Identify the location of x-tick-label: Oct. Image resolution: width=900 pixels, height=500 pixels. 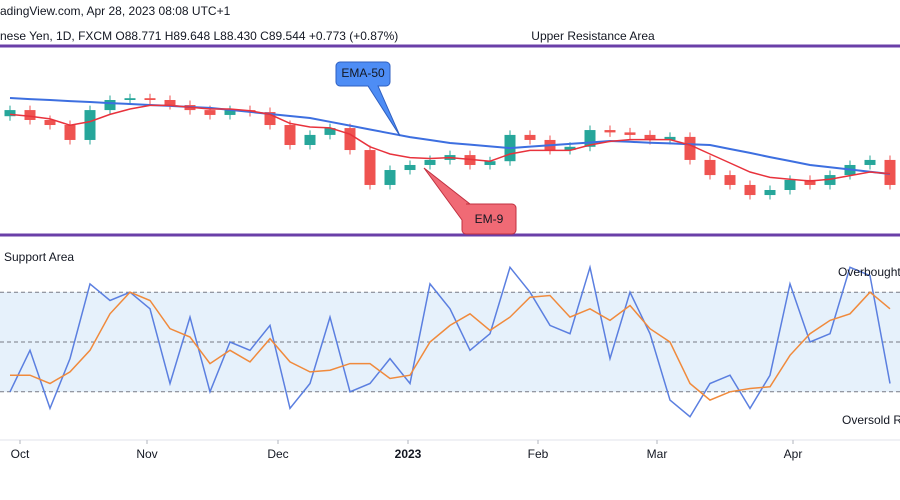
(20, 454).